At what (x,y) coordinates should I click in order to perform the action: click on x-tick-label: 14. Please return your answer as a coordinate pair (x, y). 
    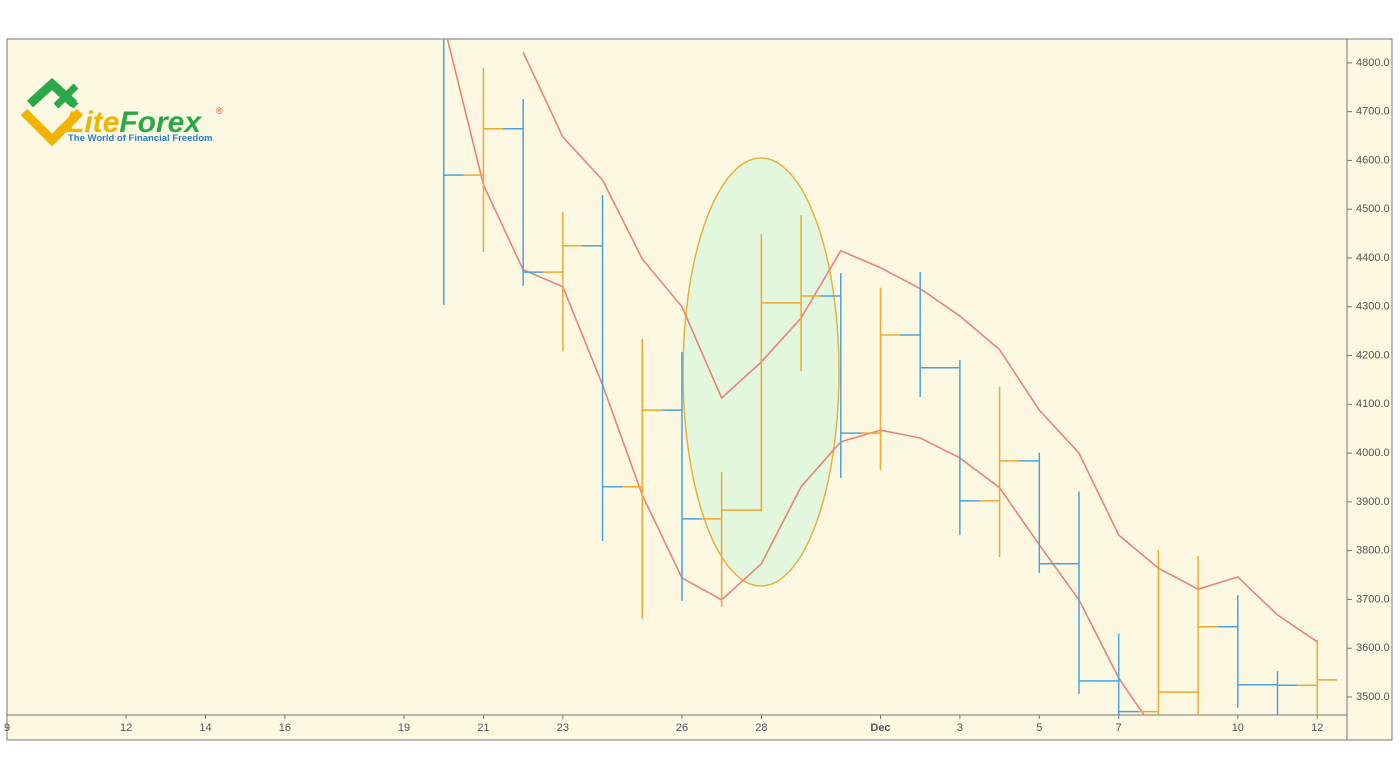
    Looking at the image, I should click on (205, 728).